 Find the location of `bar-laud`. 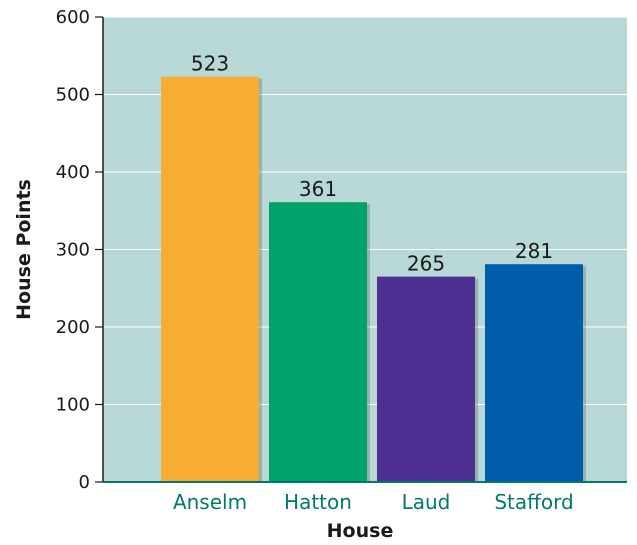

bar-laud is located at coordinates (426, 379).